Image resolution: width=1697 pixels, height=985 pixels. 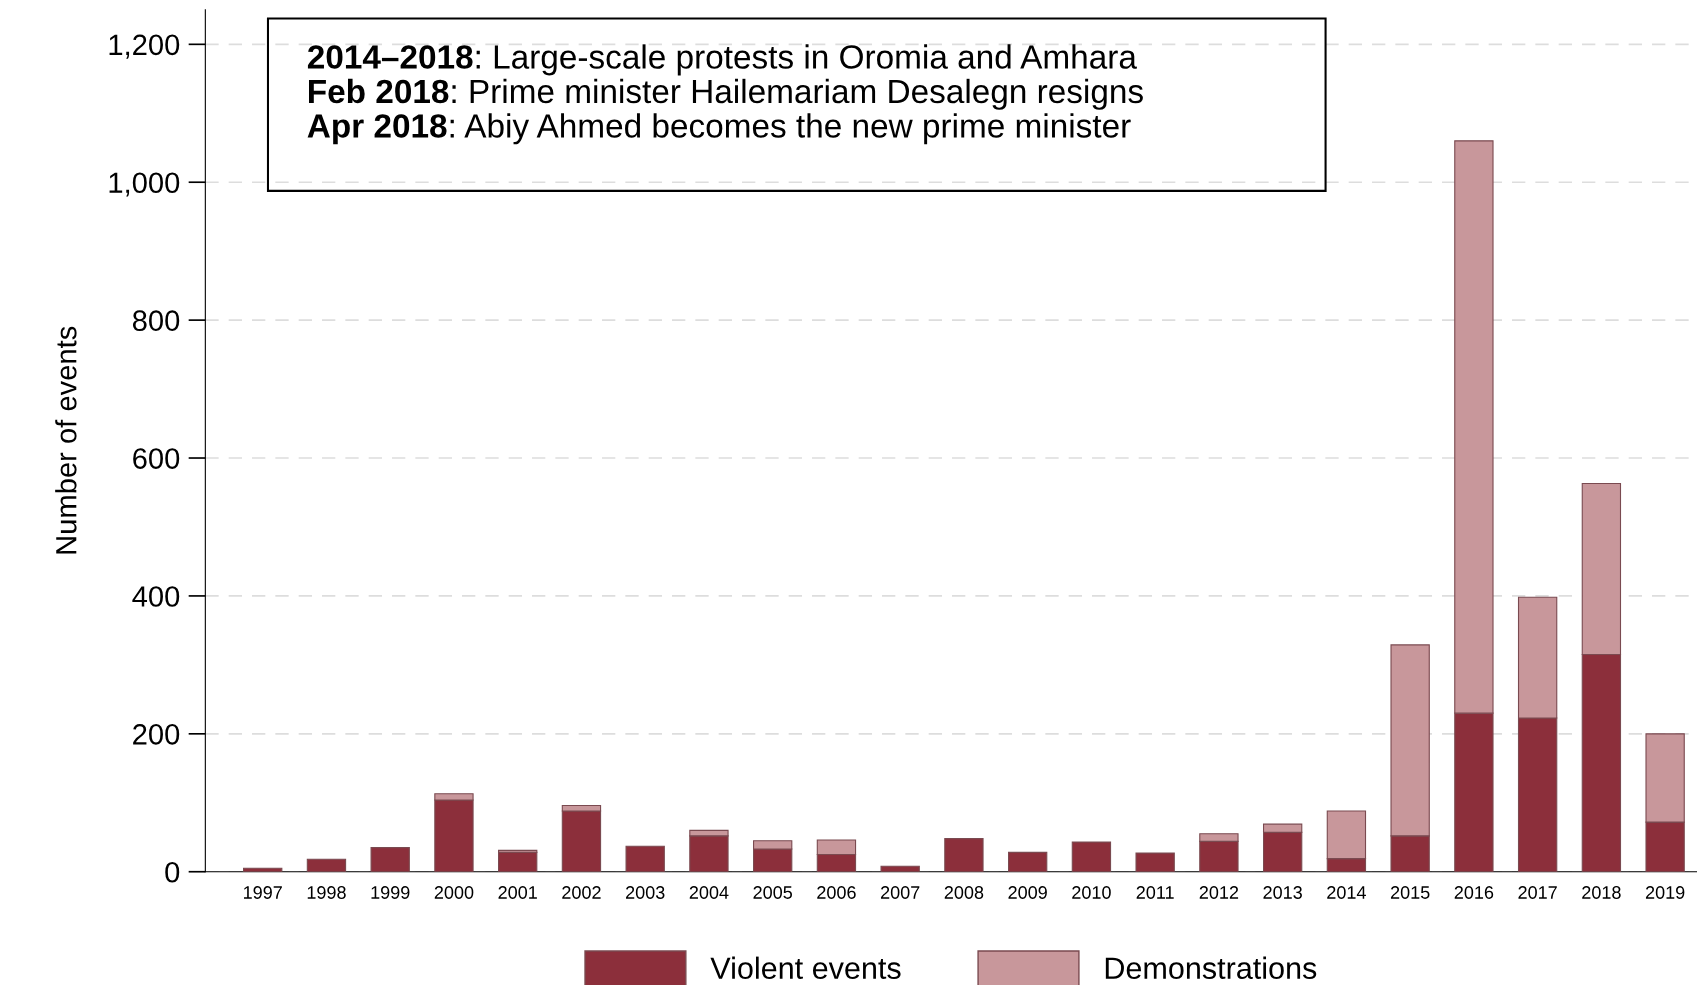 What do you see at coordinates (1665, 892) in the screenshot?
I see `x-tick-label: 2019` at bounding box center [1665, 892].